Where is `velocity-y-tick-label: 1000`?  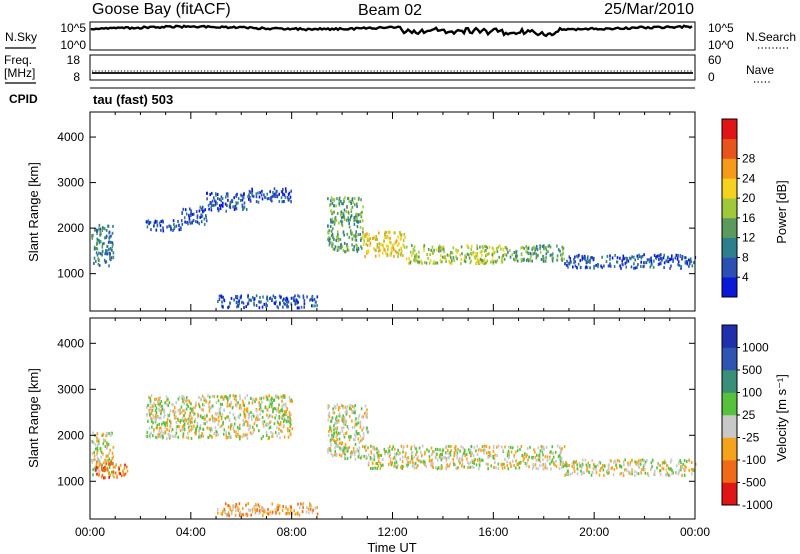 velocity-y-tick-label: 1000 is located at coordinates (70, 481).